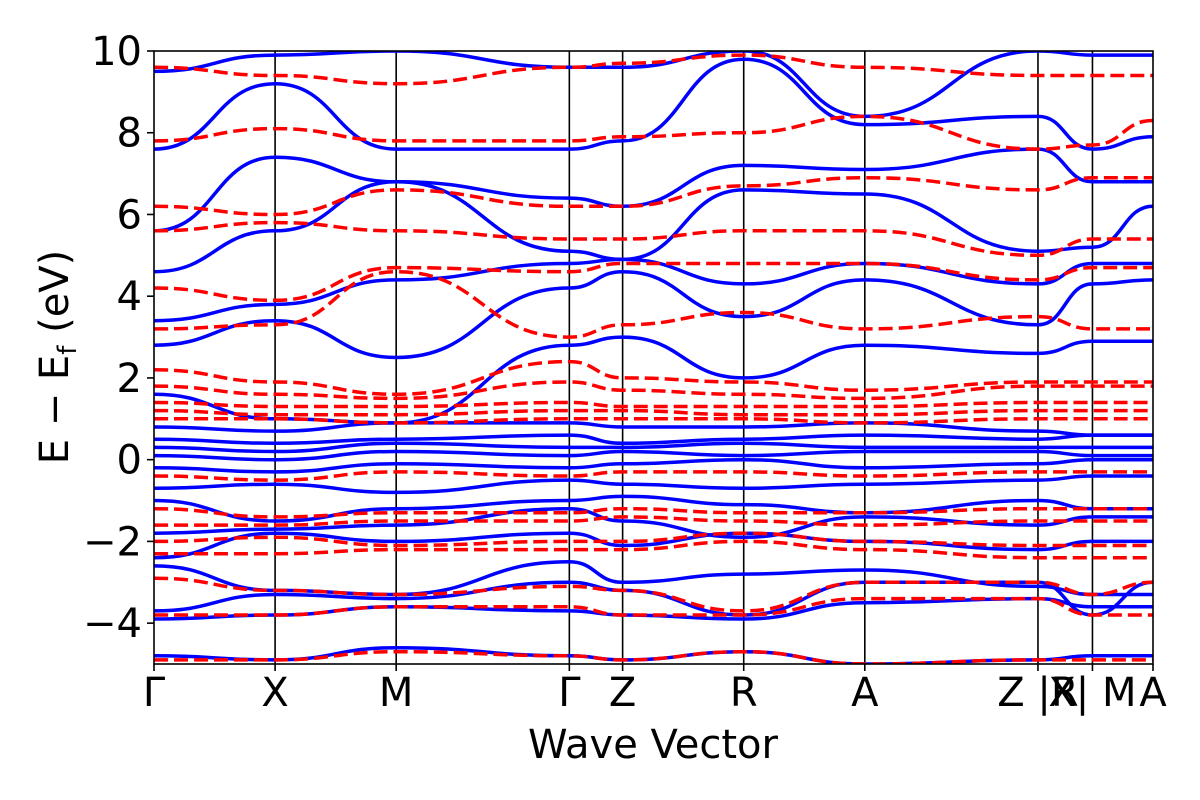 This screenshot has width=1200, height=800. I want to click on x-tick-label-7: Z |R, so click(1037, 693).